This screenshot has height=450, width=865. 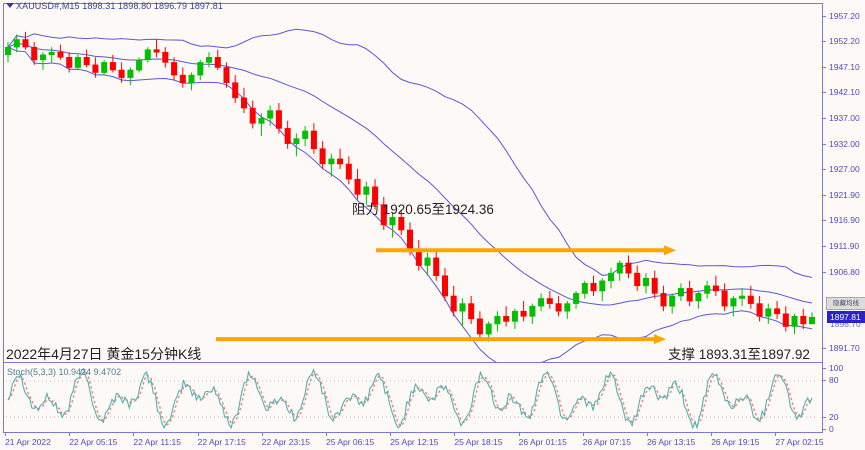 What do you see at coordinates (350, 440) in the screenshot?
I see `time-axis-tick: 25 Apr 06:15` at bounding box center [350, 440].